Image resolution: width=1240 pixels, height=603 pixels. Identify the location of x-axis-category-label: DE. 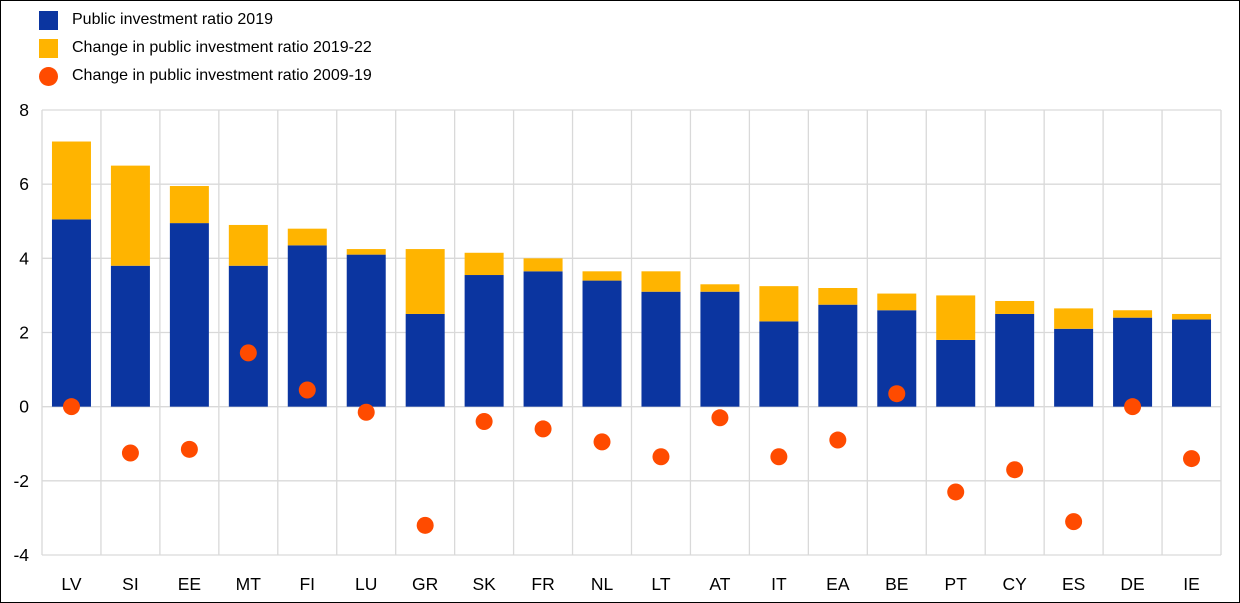
(1132, 584).